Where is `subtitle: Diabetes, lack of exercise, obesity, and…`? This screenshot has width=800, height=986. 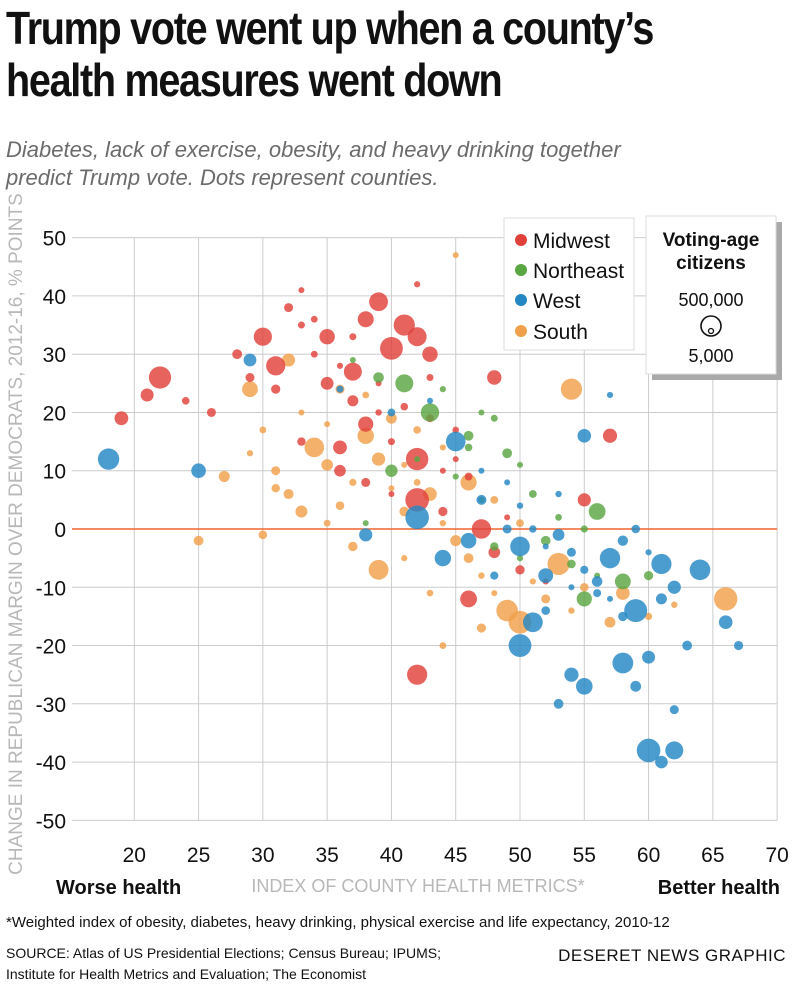
subtitle: Diabetes, lack of exercise, obesity, and… is located at coordinates (401, 164).